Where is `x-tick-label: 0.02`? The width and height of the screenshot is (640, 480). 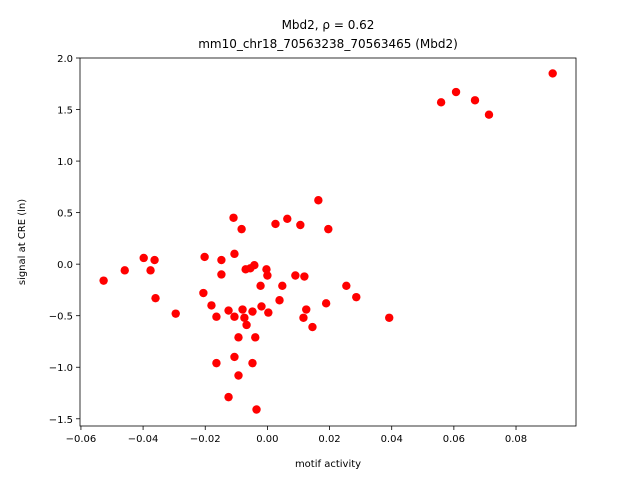 x-tick-label: 0.02 is located at coordinates (329, 439).